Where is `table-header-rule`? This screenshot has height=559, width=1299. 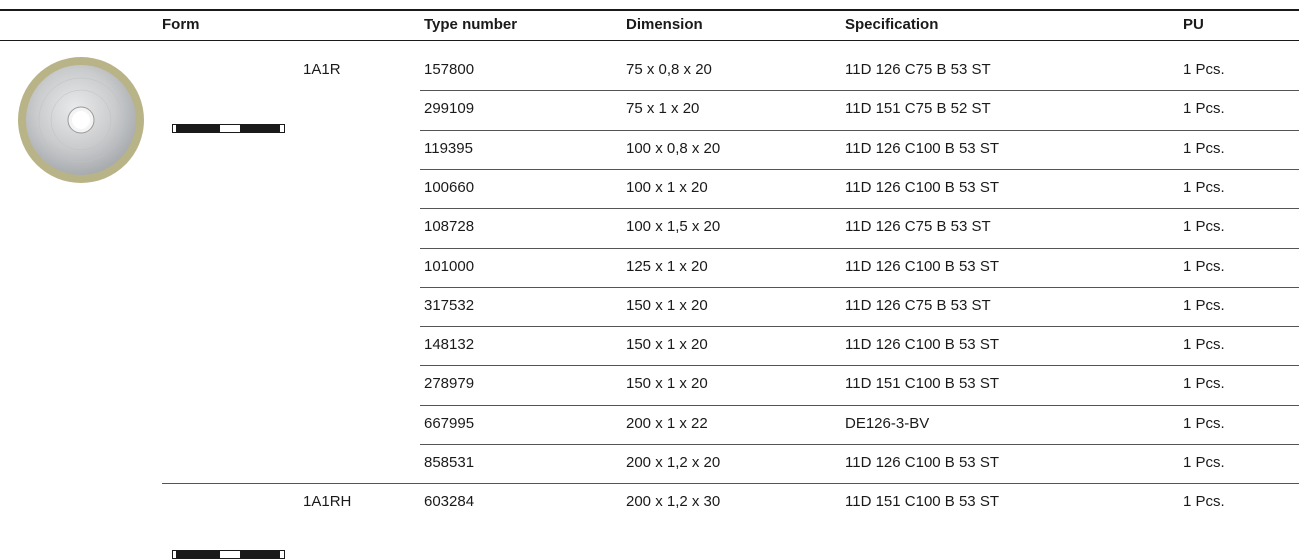 table-header-rule is located at coordinates (649, 40).